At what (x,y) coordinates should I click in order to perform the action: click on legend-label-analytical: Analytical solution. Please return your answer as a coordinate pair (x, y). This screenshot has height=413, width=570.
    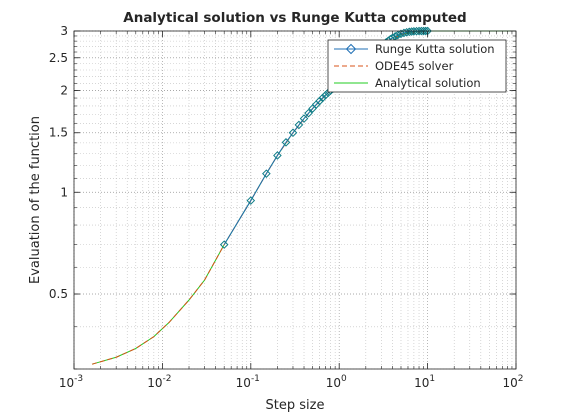
    Looking at the image, I should click on (428, 83).